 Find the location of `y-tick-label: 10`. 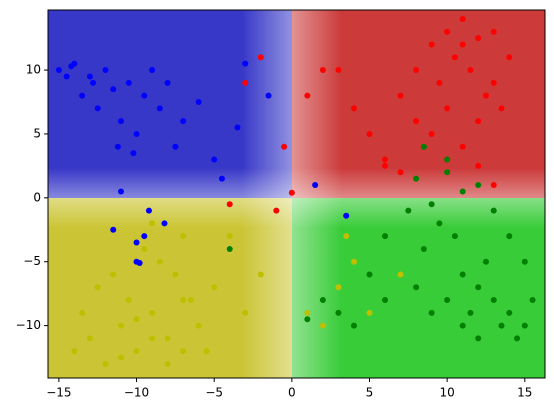

y-tick-label: 10 is located at coordinates (33, 70).